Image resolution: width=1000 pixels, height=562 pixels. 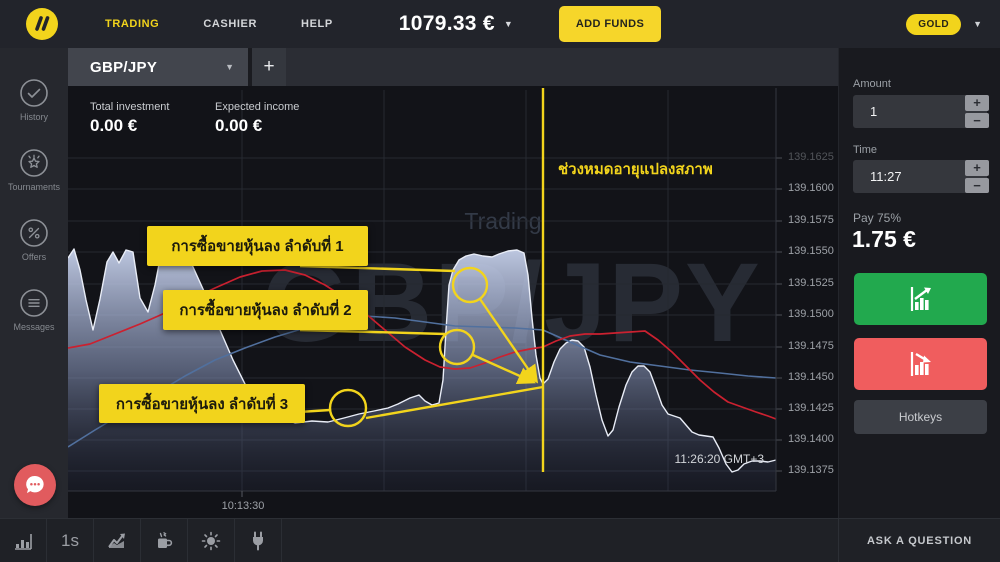 What do you see at coordinates (269, 67) in the screenshot?
I see `add-asset-tab-button: +` at bounding box center [269, 67].